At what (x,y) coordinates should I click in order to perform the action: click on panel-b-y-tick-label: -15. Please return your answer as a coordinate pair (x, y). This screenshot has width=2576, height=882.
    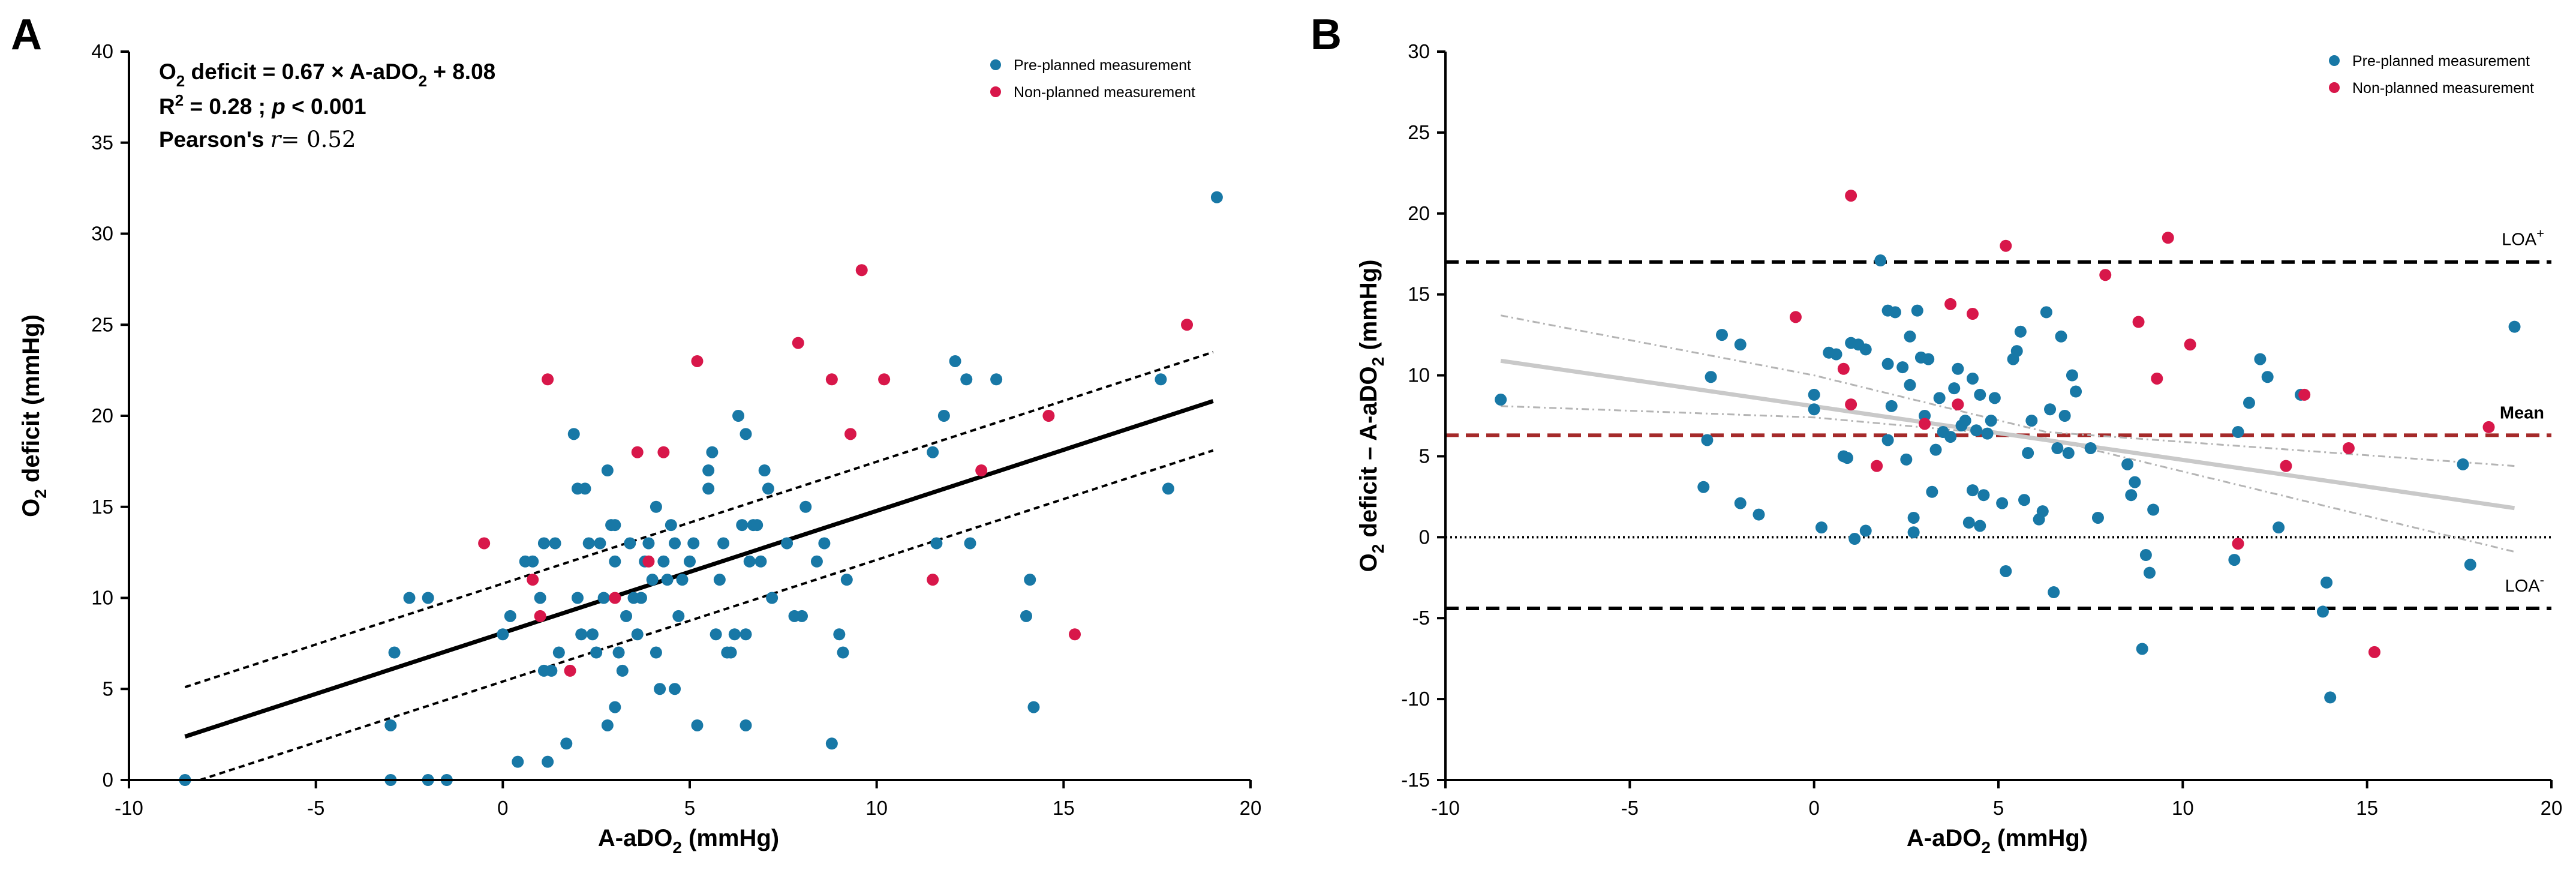
    Looking at the image, I should click on (1415, 780).